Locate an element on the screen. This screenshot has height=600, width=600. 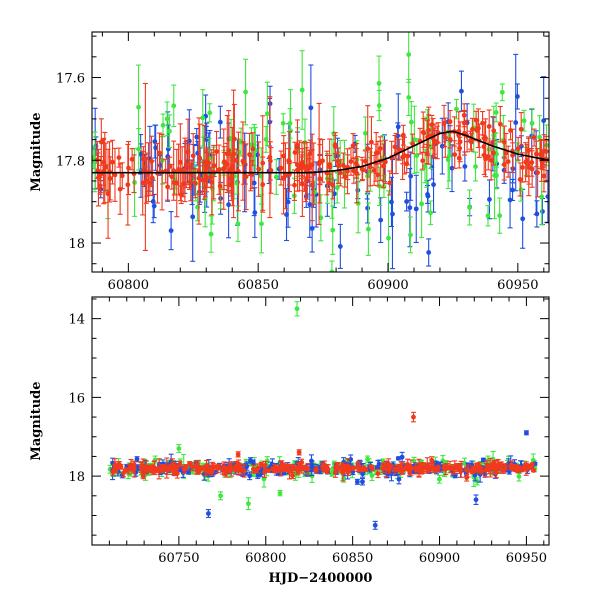
model-curve is located at coordinates (320, 152).